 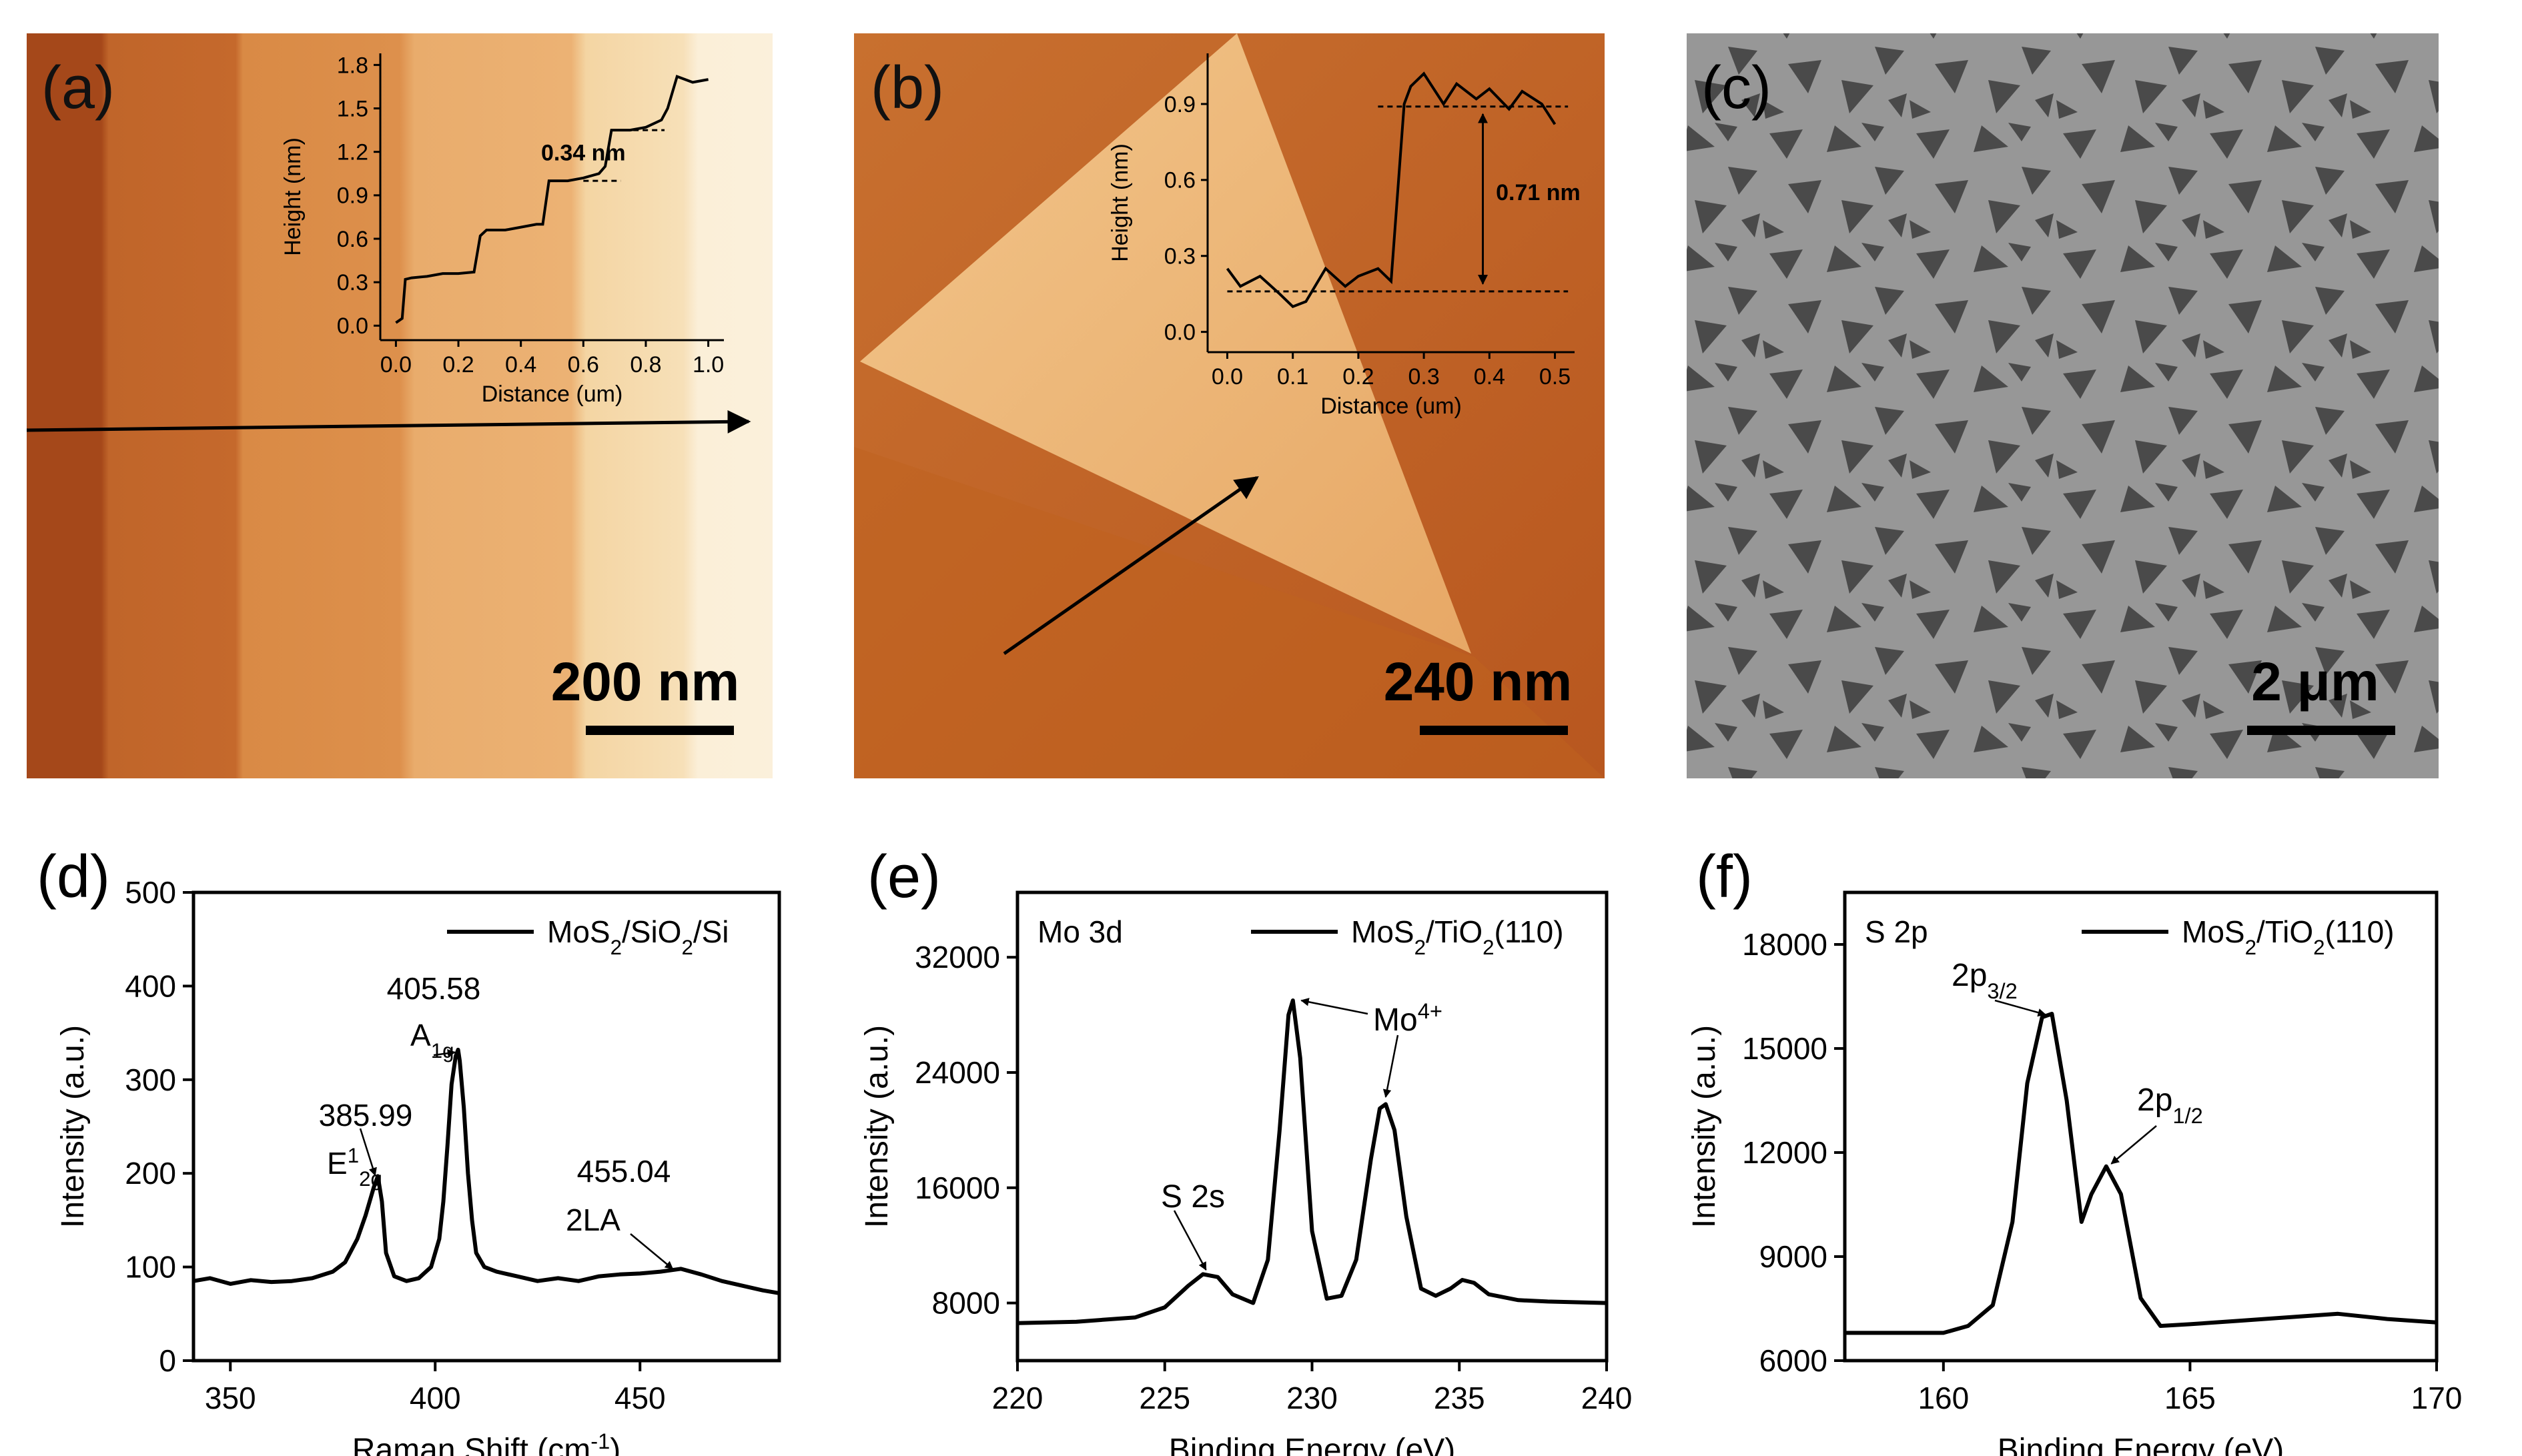 What do you see at coordinates (353, 326) in the screenshot?
I see `inset-y-tick-label: 0.0` at bounding box center [353, 326].